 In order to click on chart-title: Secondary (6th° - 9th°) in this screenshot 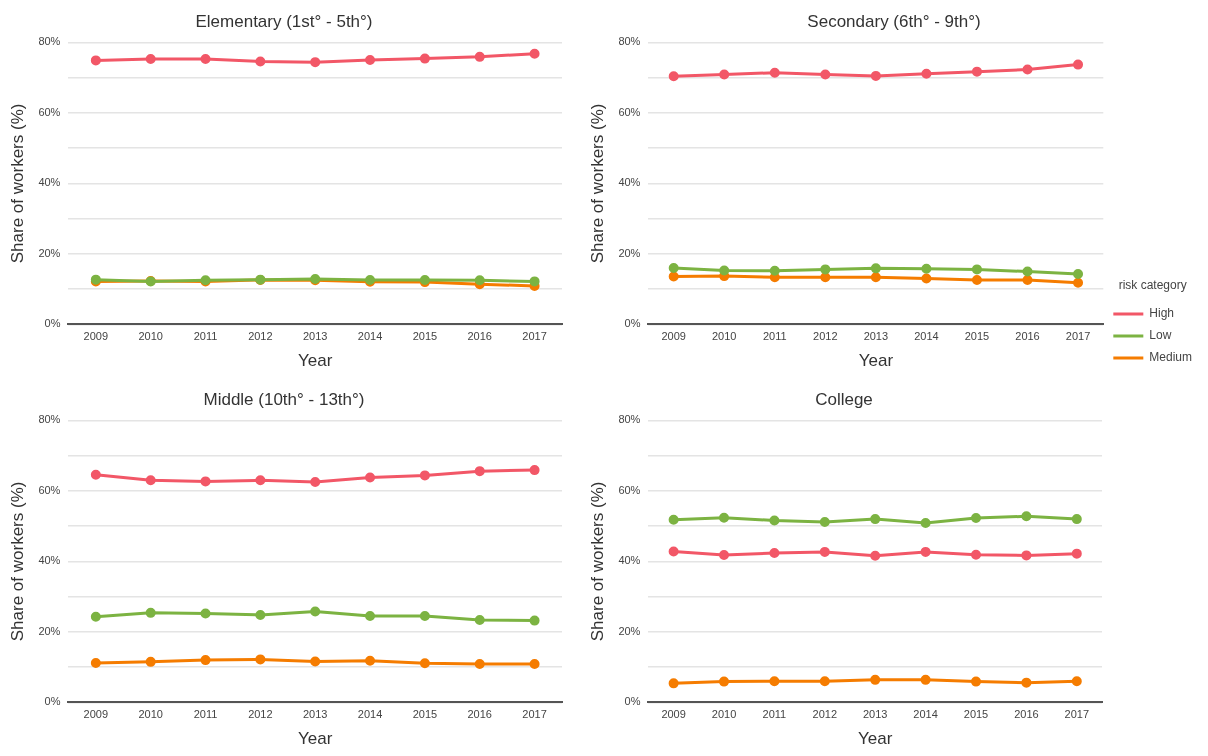, I will do `click(894, 21)`.